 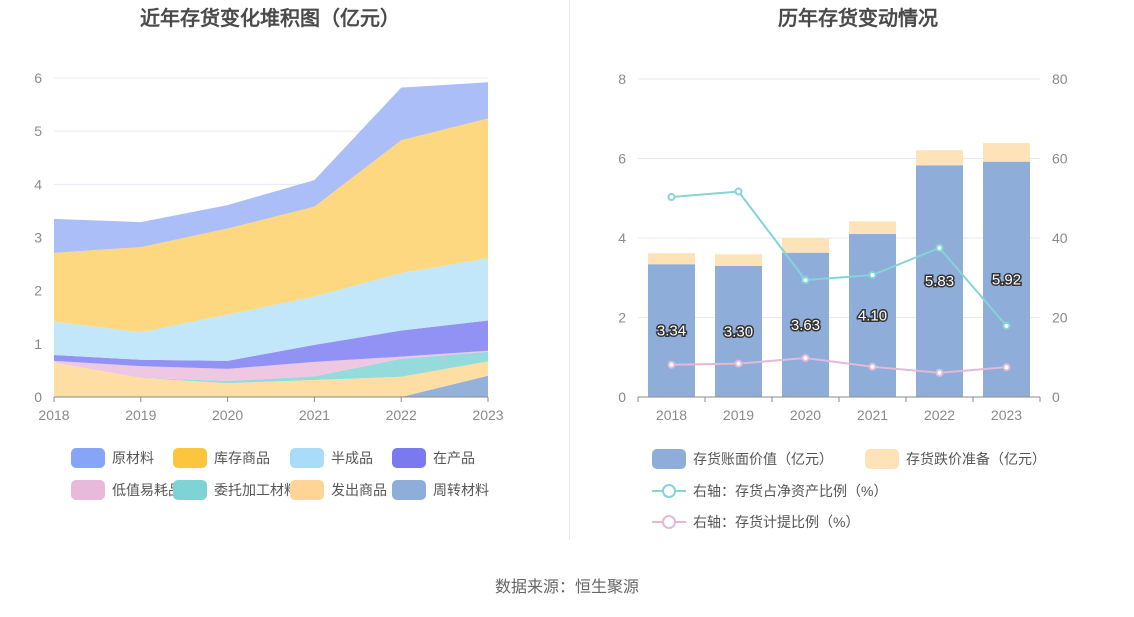 I want to click on right-y-tick-label: 6, so click(x=622, y=159).